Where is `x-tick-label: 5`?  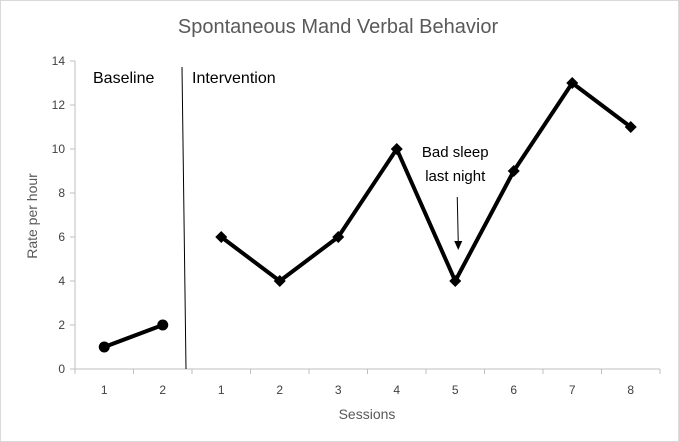
x-tick-label: 5 is located at coordinates (455, 390).